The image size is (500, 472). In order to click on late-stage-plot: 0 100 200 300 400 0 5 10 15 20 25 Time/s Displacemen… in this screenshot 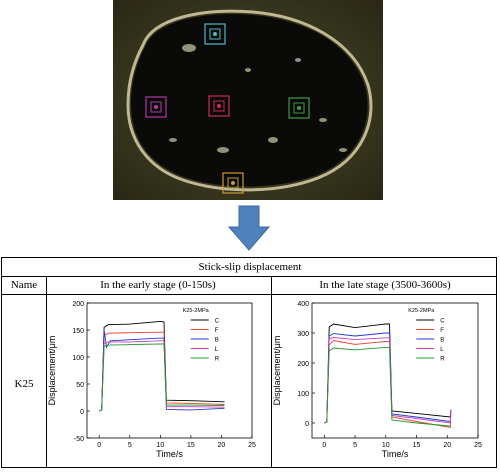, I will do `click(377, 380)`.